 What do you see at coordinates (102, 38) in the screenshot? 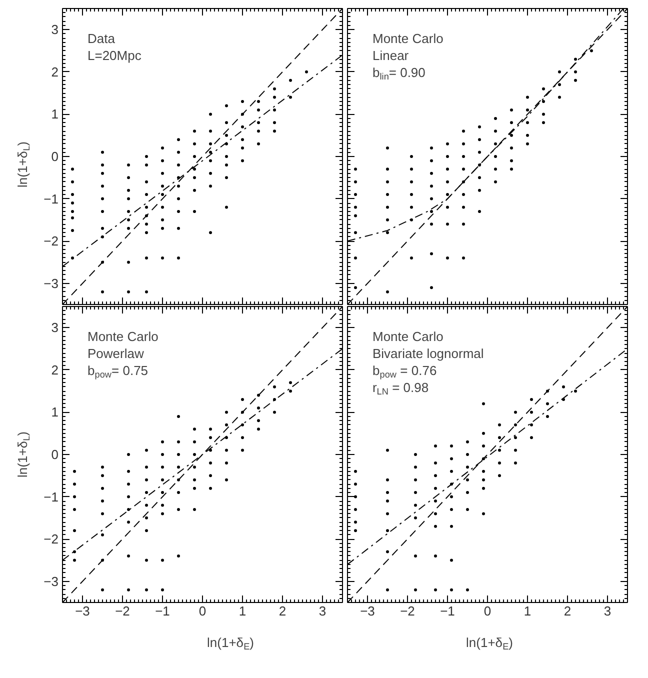
I see `annotation: Data` at bounding box center [102, 38].